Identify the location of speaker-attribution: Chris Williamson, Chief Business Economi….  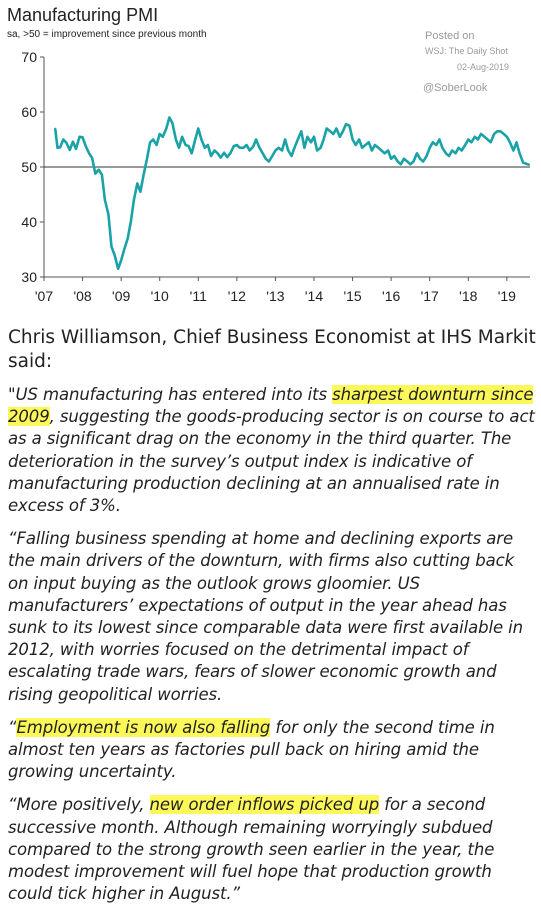
(272, 350).